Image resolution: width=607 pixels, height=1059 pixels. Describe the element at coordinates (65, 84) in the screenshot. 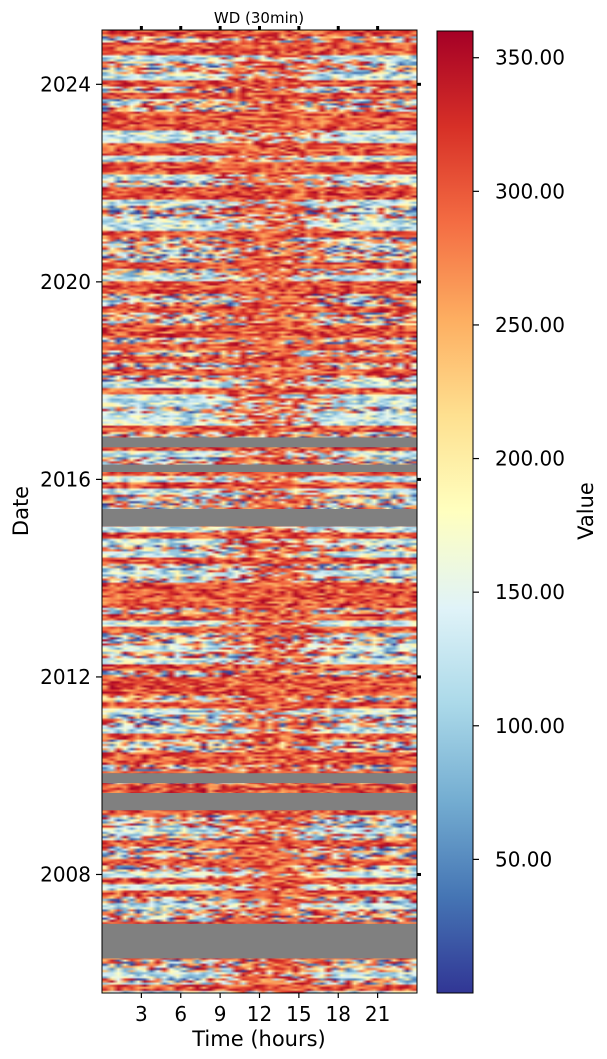

I see `y-tick-label: 2024` at that location.